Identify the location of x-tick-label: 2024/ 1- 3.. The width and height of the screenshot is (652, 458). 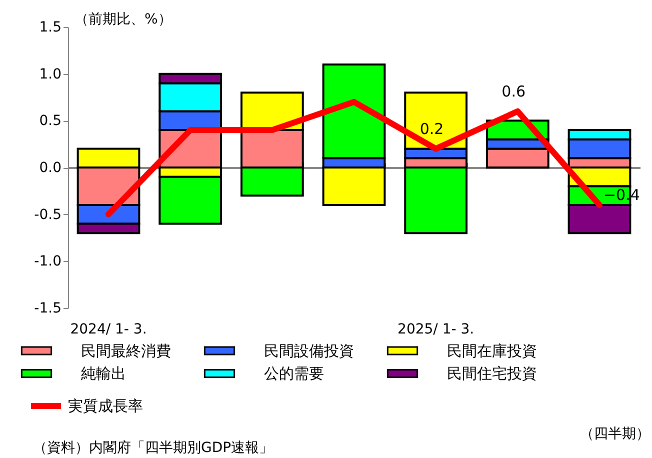
(108, 330).